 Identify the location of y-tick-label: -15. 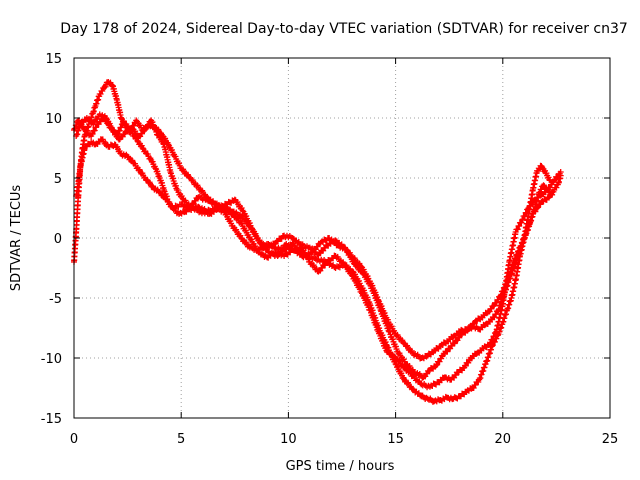
(51, 419).